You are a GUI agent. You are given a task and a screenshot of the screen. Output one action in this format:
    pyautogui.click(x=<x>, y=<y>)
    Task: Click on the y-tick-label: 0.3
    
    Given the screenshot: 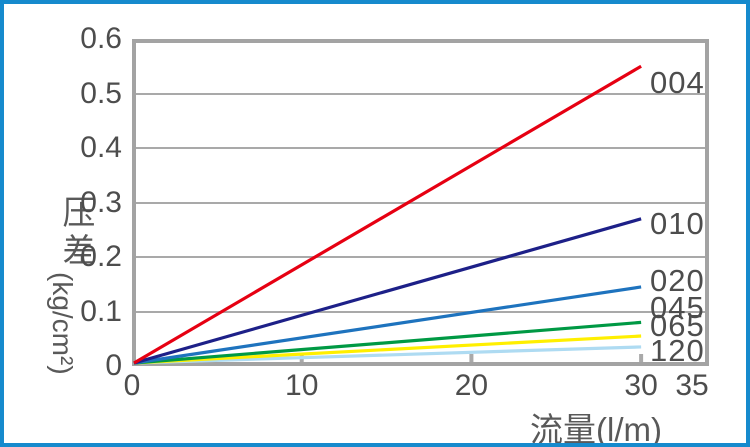 What is the action you would take?
    pyautogui.click(x=101, y=202)
    